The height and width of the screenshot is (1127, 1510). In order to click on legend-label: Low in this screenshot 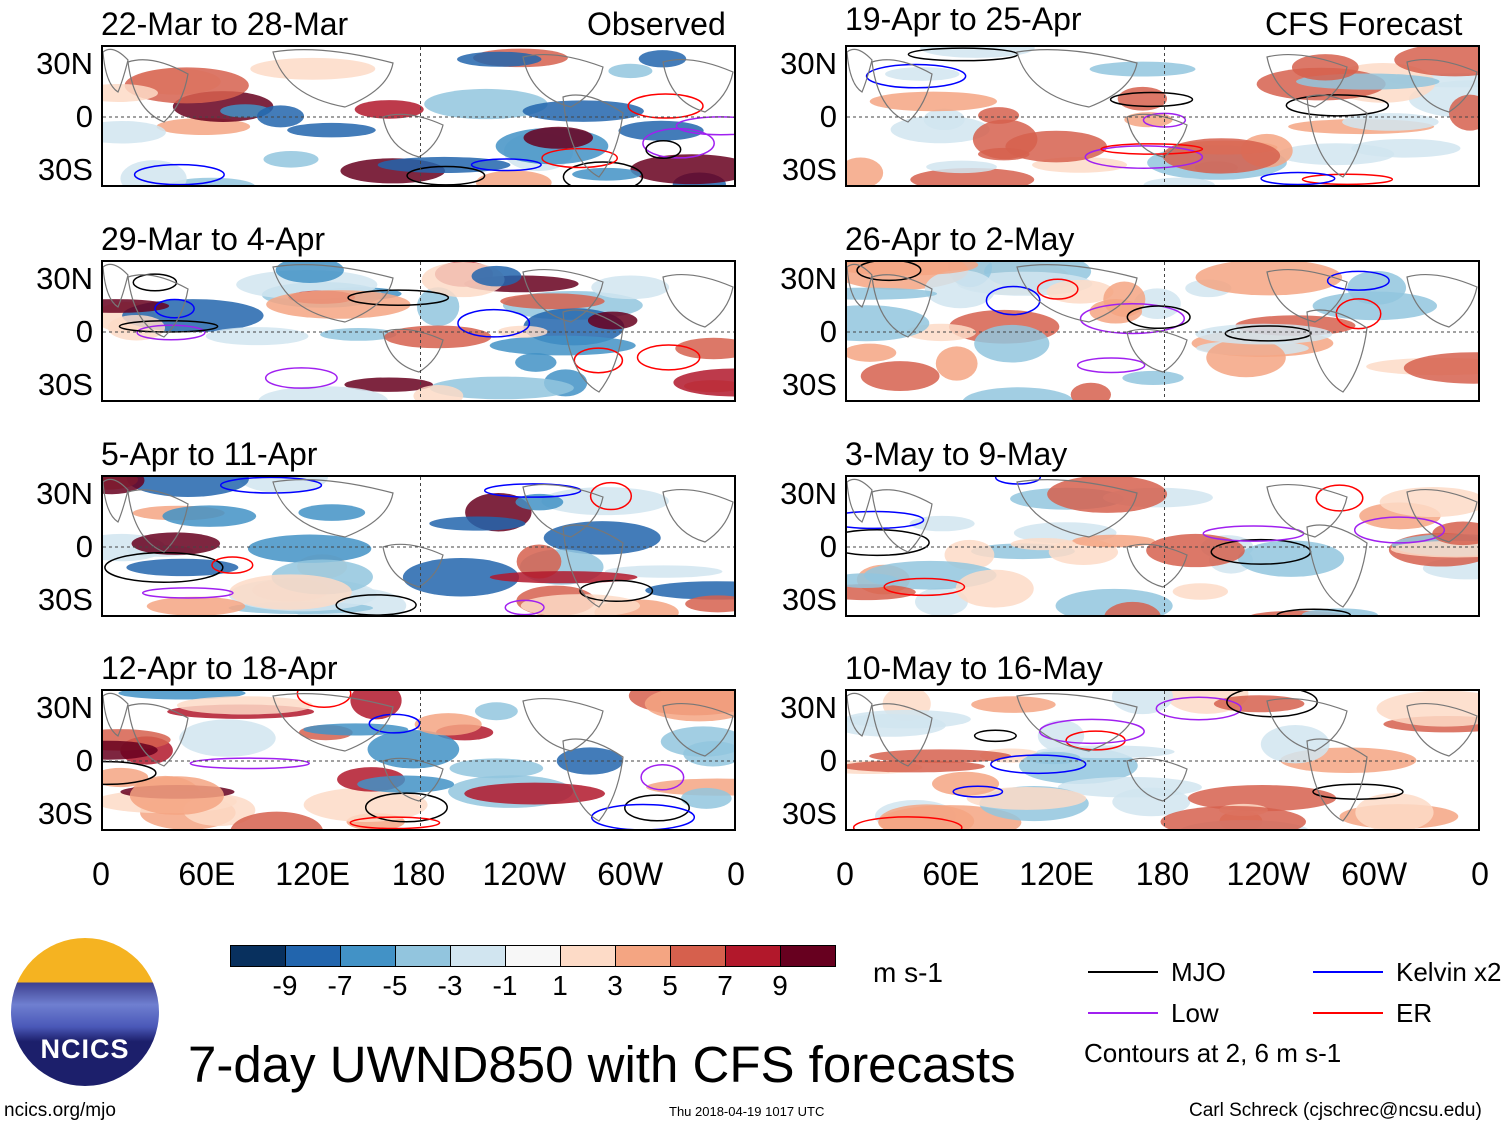, I will do `click(1195, 1013)`.